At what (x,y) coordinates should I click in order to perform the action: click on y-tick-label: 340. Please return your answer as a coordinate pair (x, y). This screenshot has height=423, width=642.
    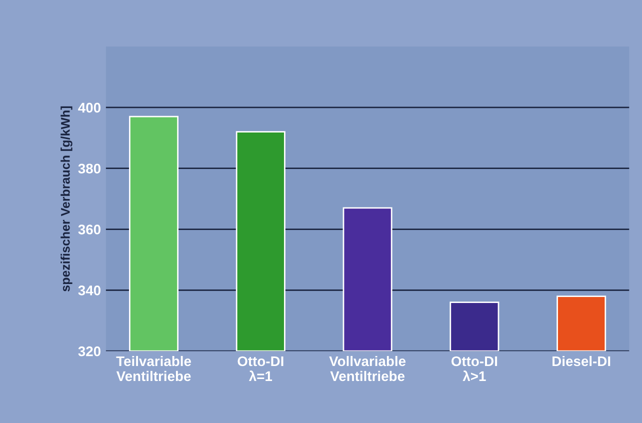
    Looking at the image, I should click on (89, 291).